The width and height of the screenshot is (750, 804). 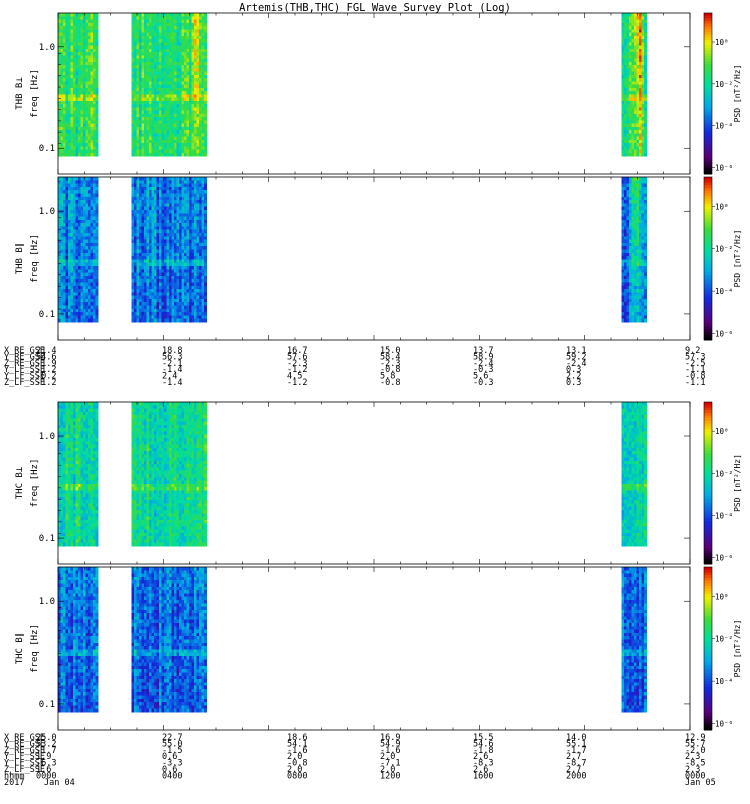 I want to click on colorbar-tick-label: 10⁻⁶, so click(x=724, y=168).